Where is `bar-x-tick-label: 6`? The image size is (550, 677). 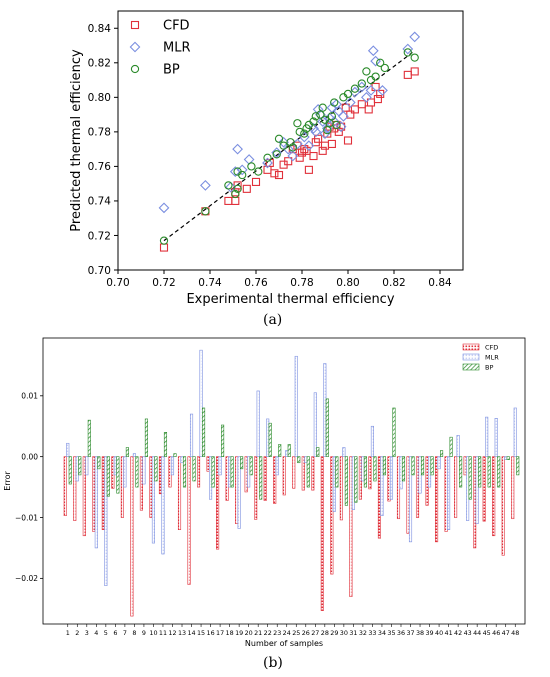
bar-x-tick-label: 6 is located at coordinates (115, 633).